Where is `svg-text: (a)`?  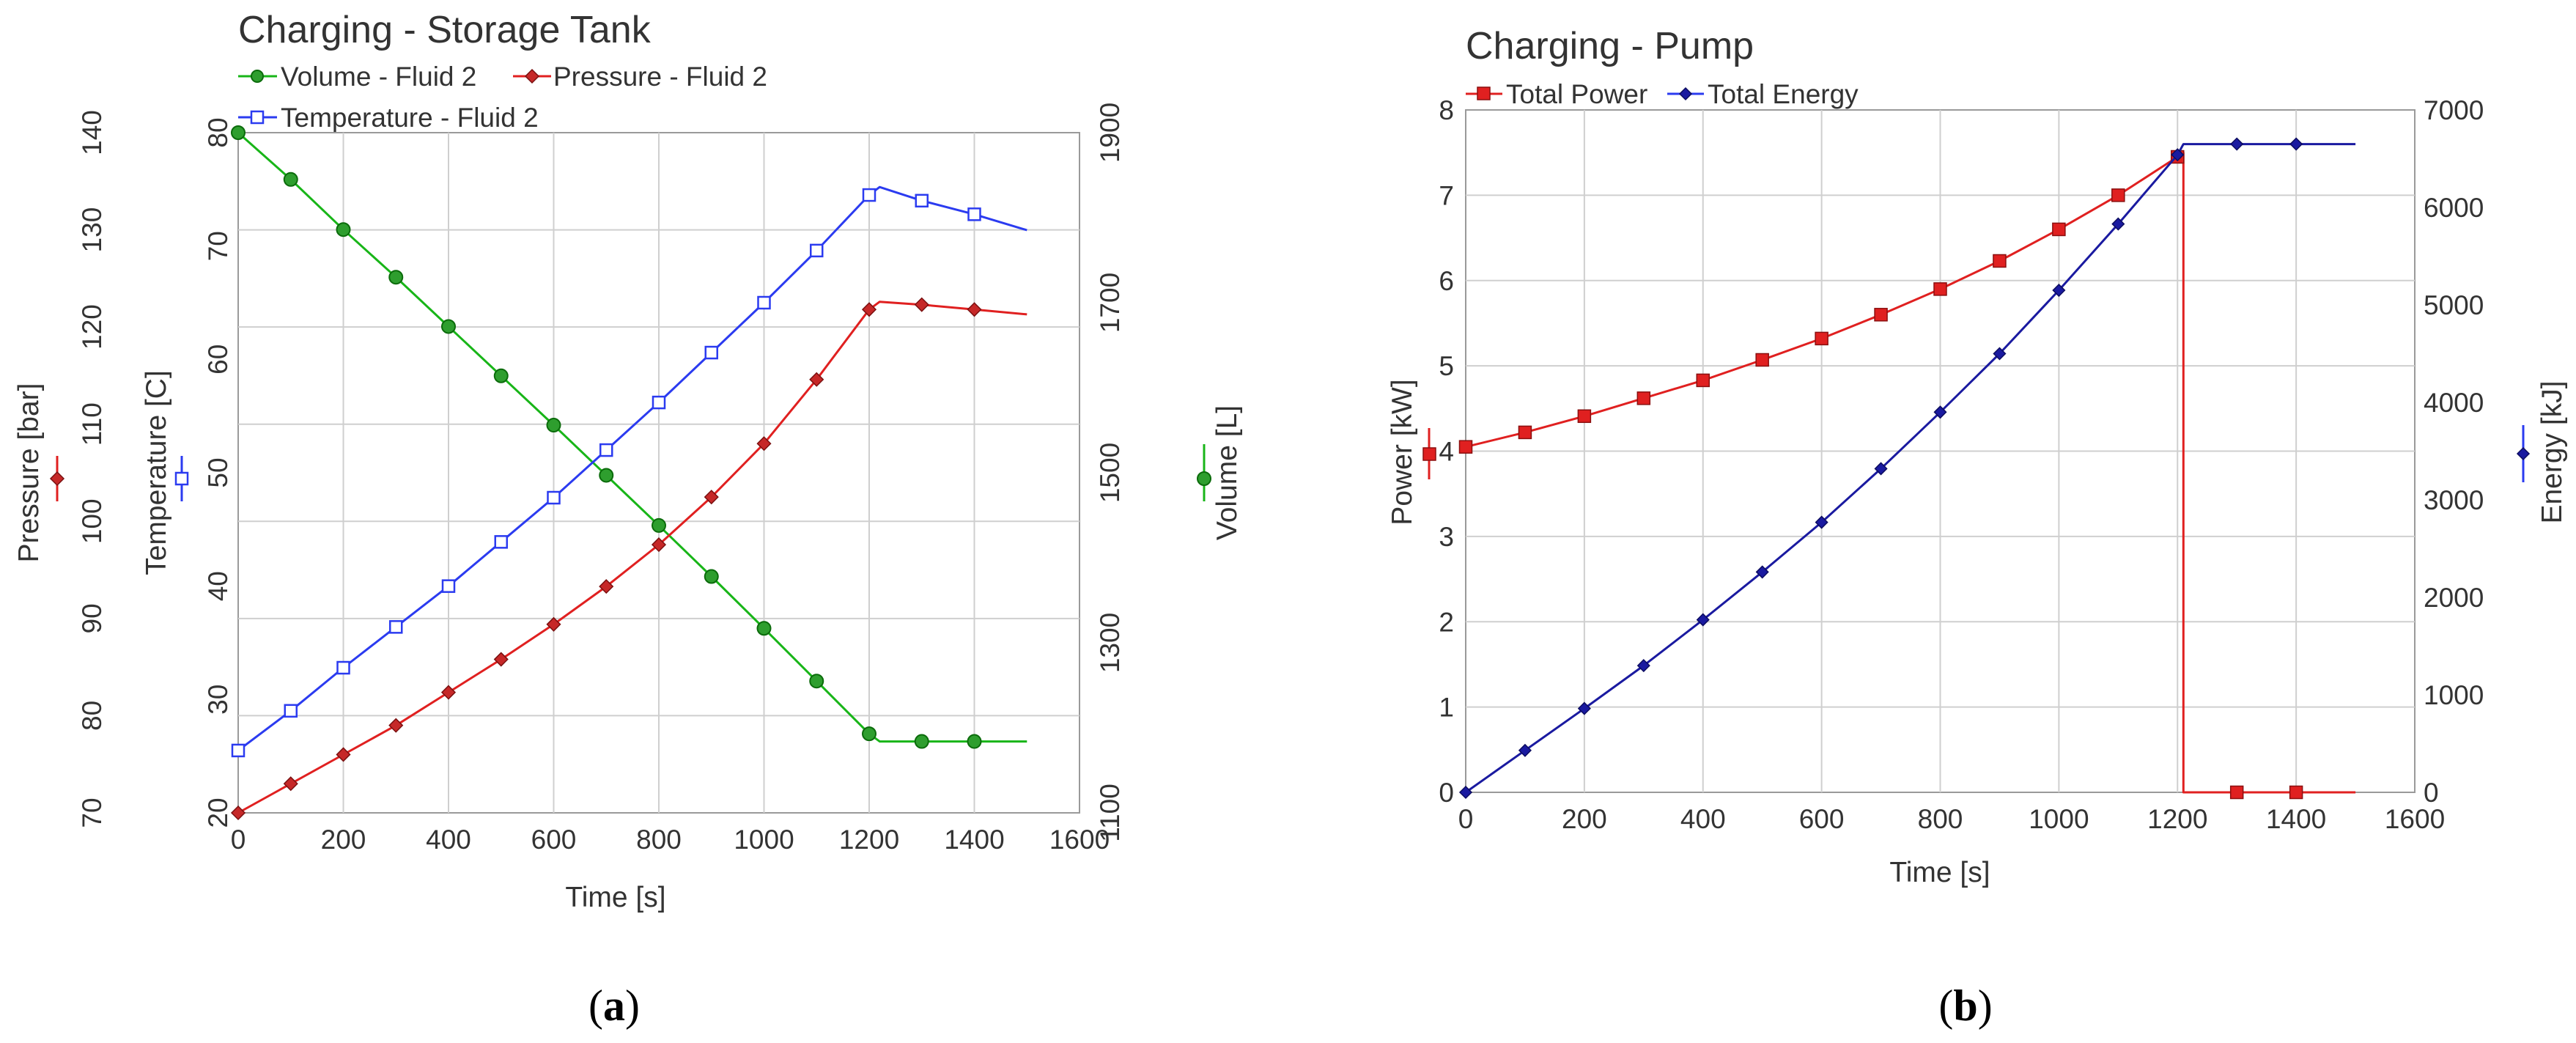
svg-text: (a) is located at coordinates (614, 1005).